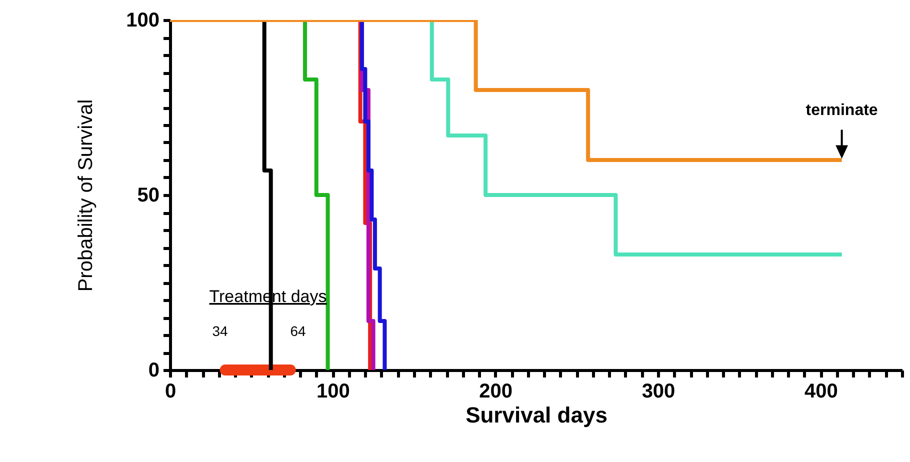 The image size is (910, 462). What do you see at coordinates (170, 391) in the screenshot?
I see `x-tick-label: 0` at bounding box center [170, 391].